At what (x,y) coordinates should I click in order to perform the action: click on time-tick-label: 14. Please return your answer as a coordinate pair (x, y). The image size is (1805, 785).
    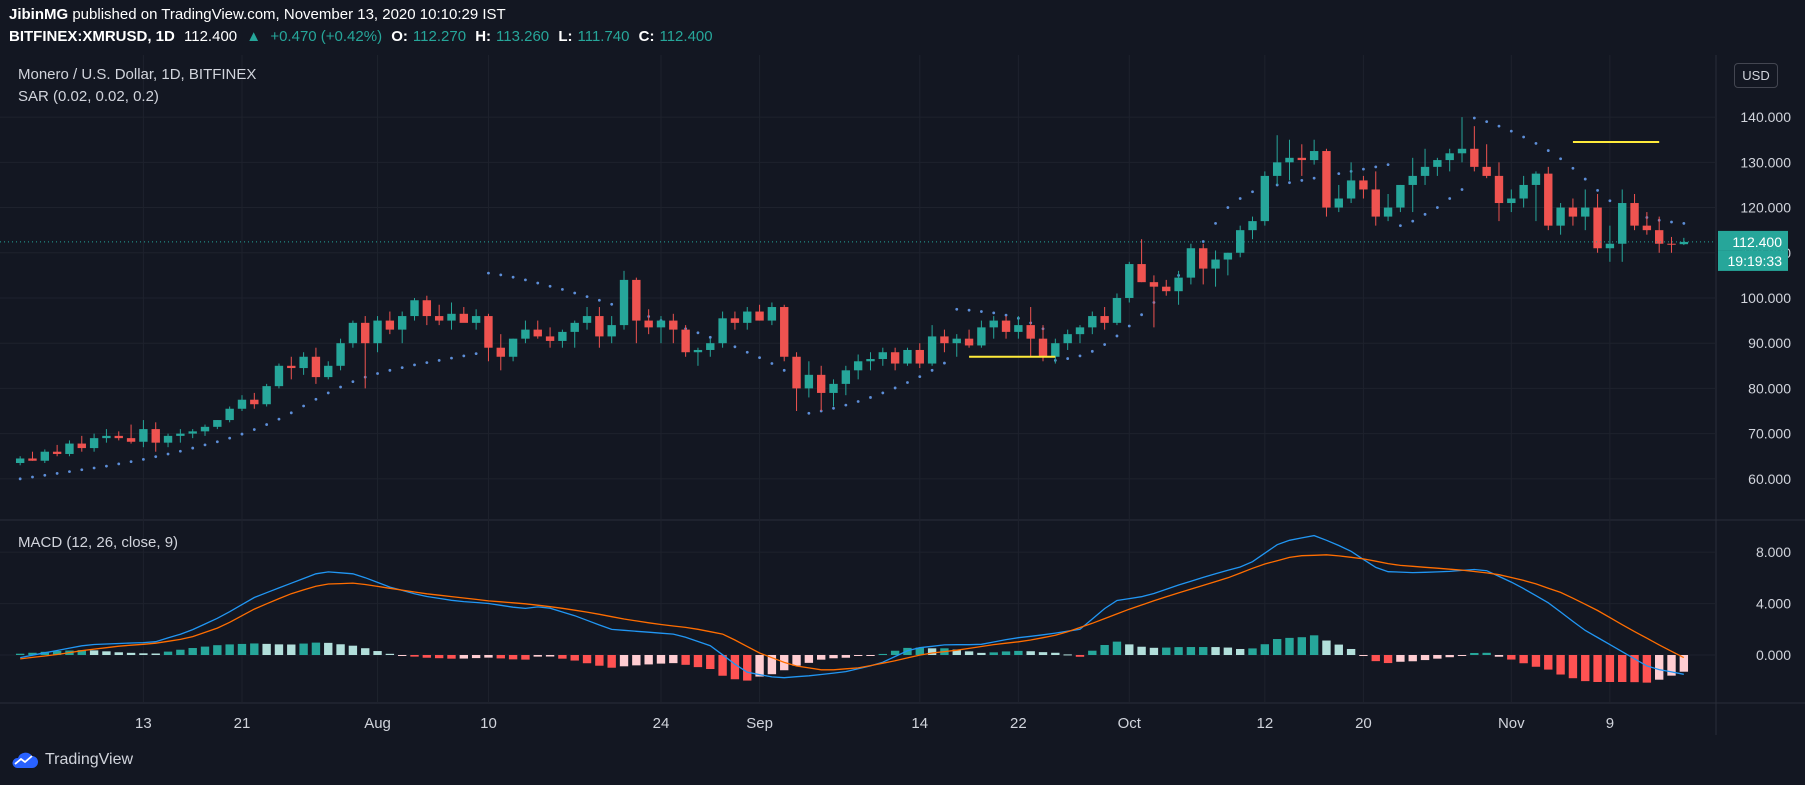
    Looking at the image, I should click on (919, 723).